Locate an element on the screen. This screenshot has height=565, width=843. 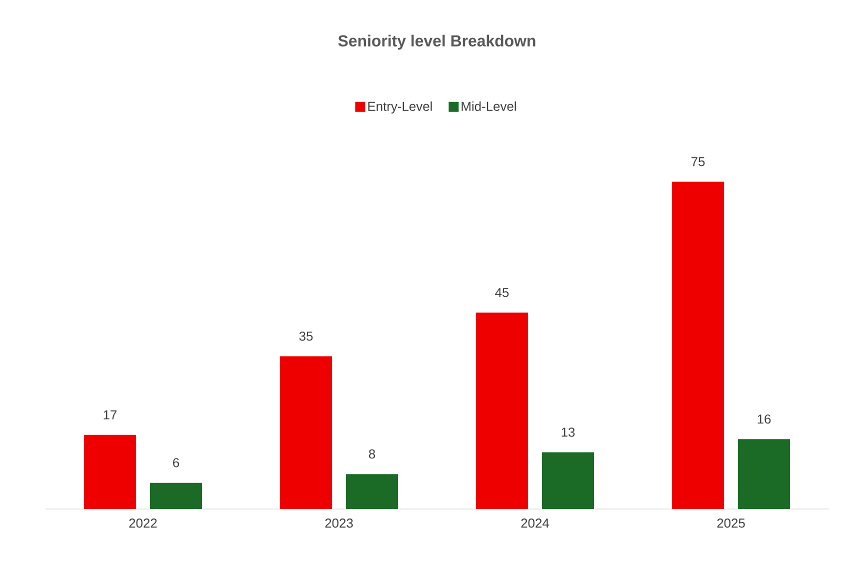
data-label: 17 is located at coordinates (110, 415).